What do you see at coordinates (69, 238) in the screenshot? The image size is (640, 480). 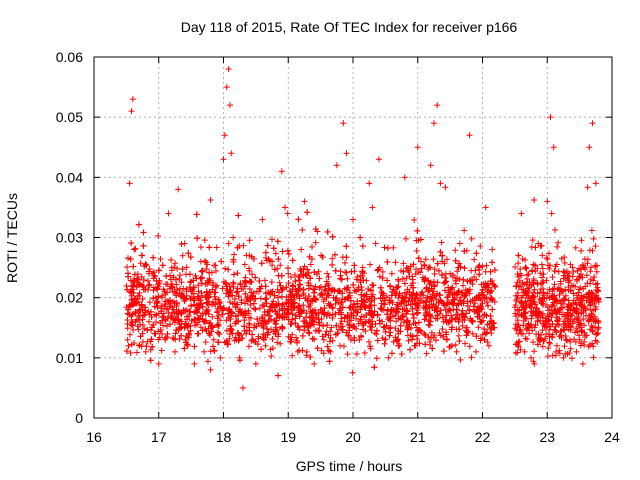 I see `y-tick-label: 0.03` at bounding box center [69, 238].